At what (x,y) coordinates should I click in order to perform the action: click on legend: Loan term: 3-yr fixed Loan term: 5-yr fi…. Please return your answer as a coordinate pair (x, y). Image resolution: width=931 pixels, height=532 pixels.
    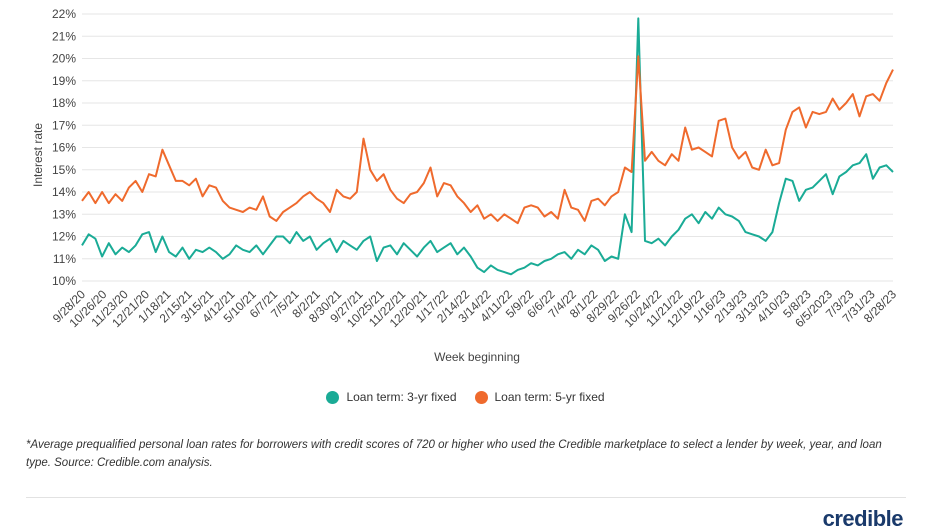
    Looking at the image, I should click on (465, 397).